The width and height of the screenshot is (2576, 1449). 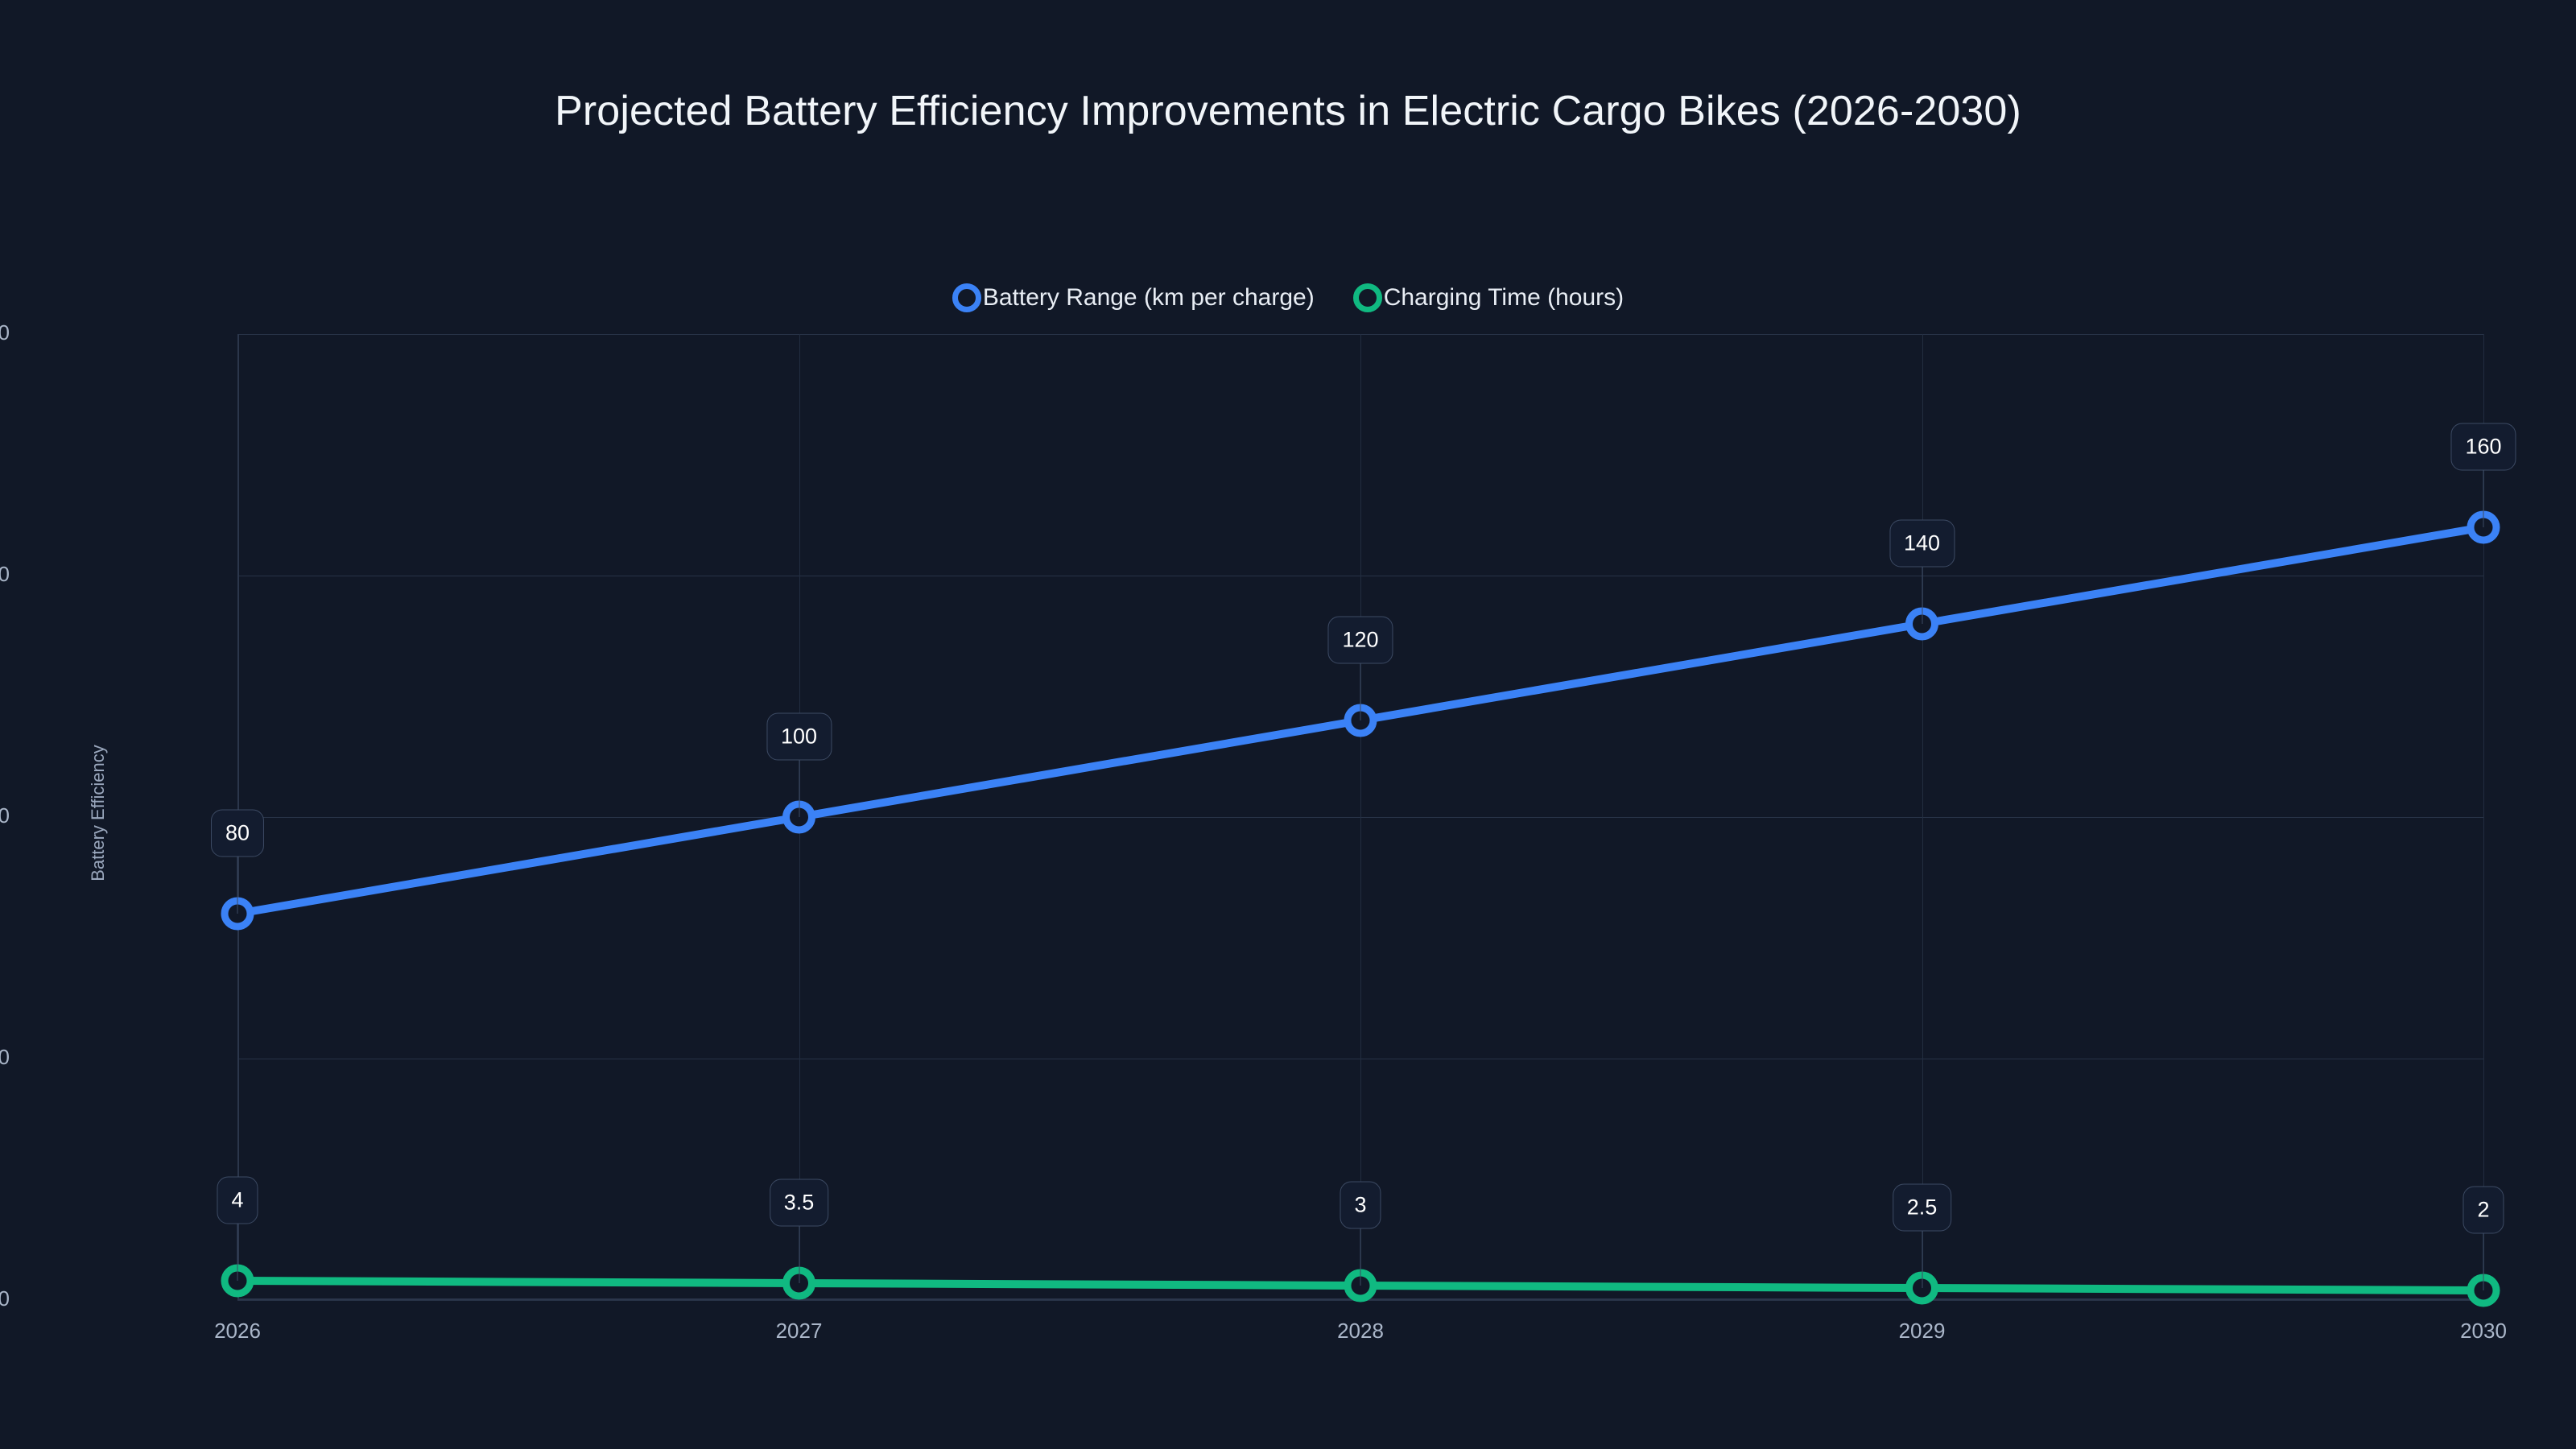 I want to click on data-point-value-label: 2, so click(x=2483, y=1210).